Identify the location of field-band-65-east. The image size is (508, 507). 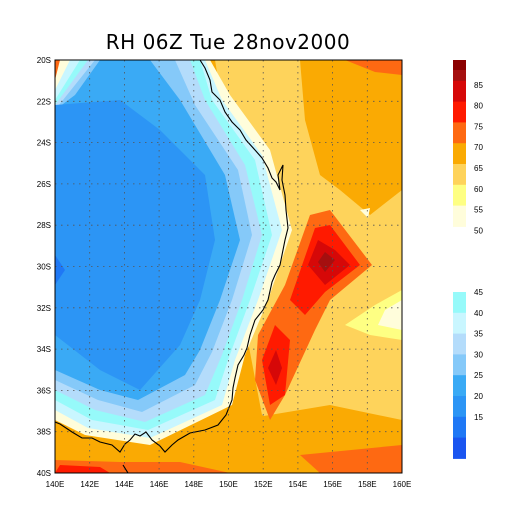
(351, 137).